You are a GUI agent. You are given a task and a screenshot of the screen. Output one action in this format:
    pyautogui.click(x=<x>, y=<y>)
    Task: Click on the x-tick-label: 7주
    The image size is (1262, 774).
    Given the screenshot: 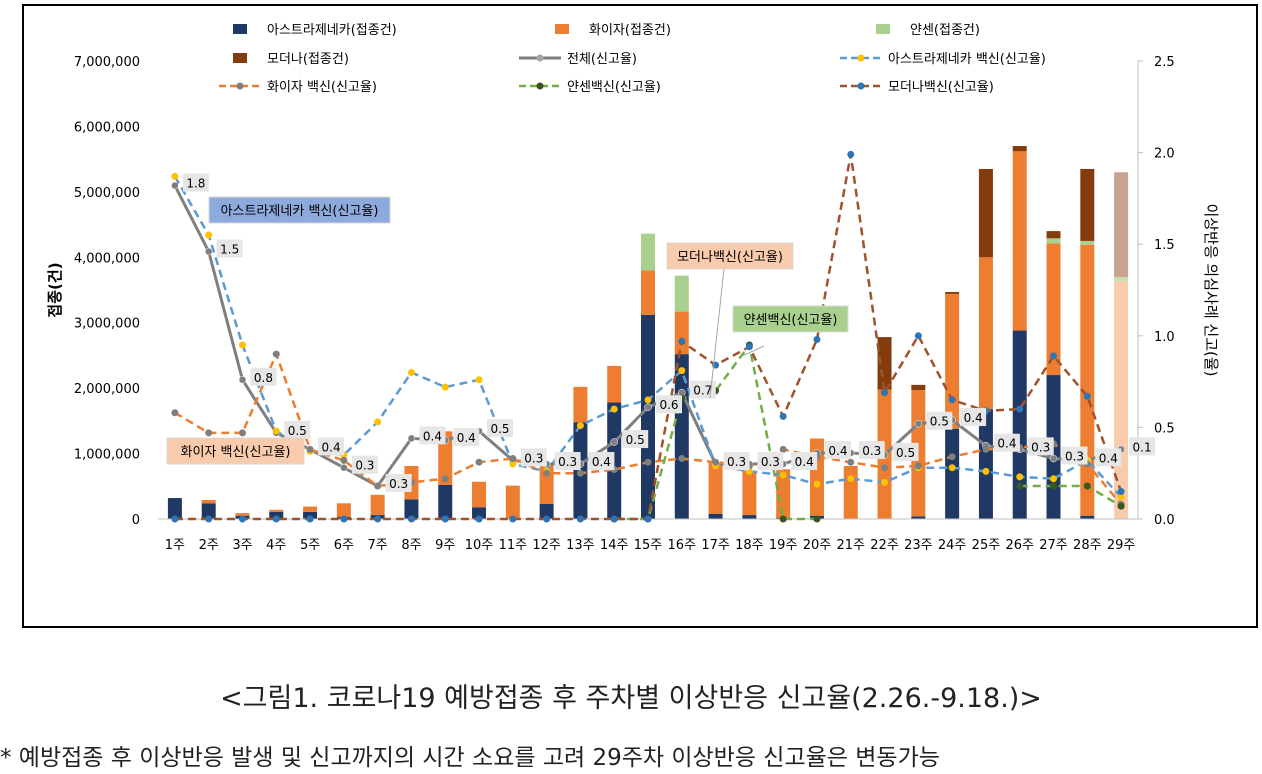 What is the action you would take?
    pyautogui.click(x=378, y=545)
    